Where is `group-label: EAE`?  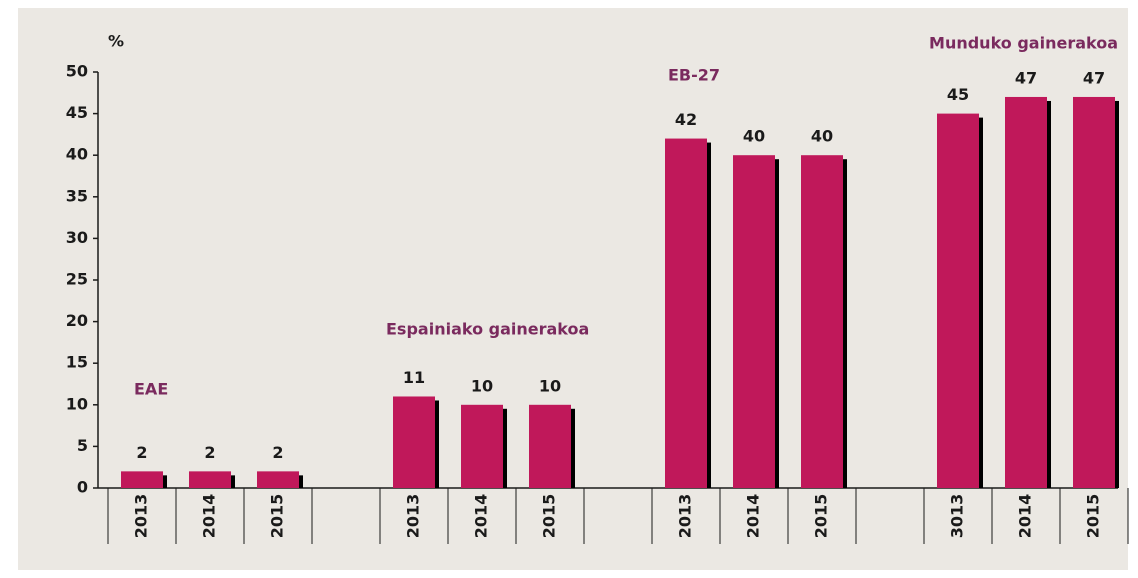 group-label: EAE is located at coordinates (151, 389).